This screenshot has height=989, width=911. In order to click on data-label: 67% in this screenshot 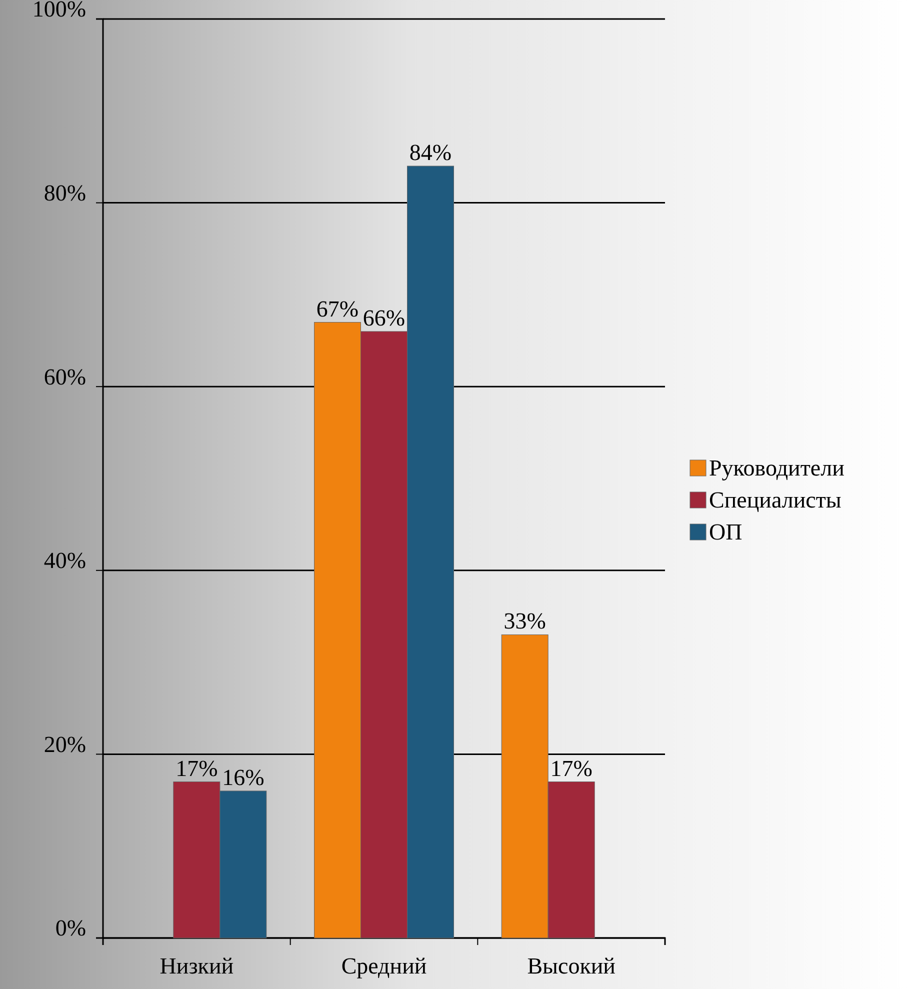, I will do `click(337, 309)`.